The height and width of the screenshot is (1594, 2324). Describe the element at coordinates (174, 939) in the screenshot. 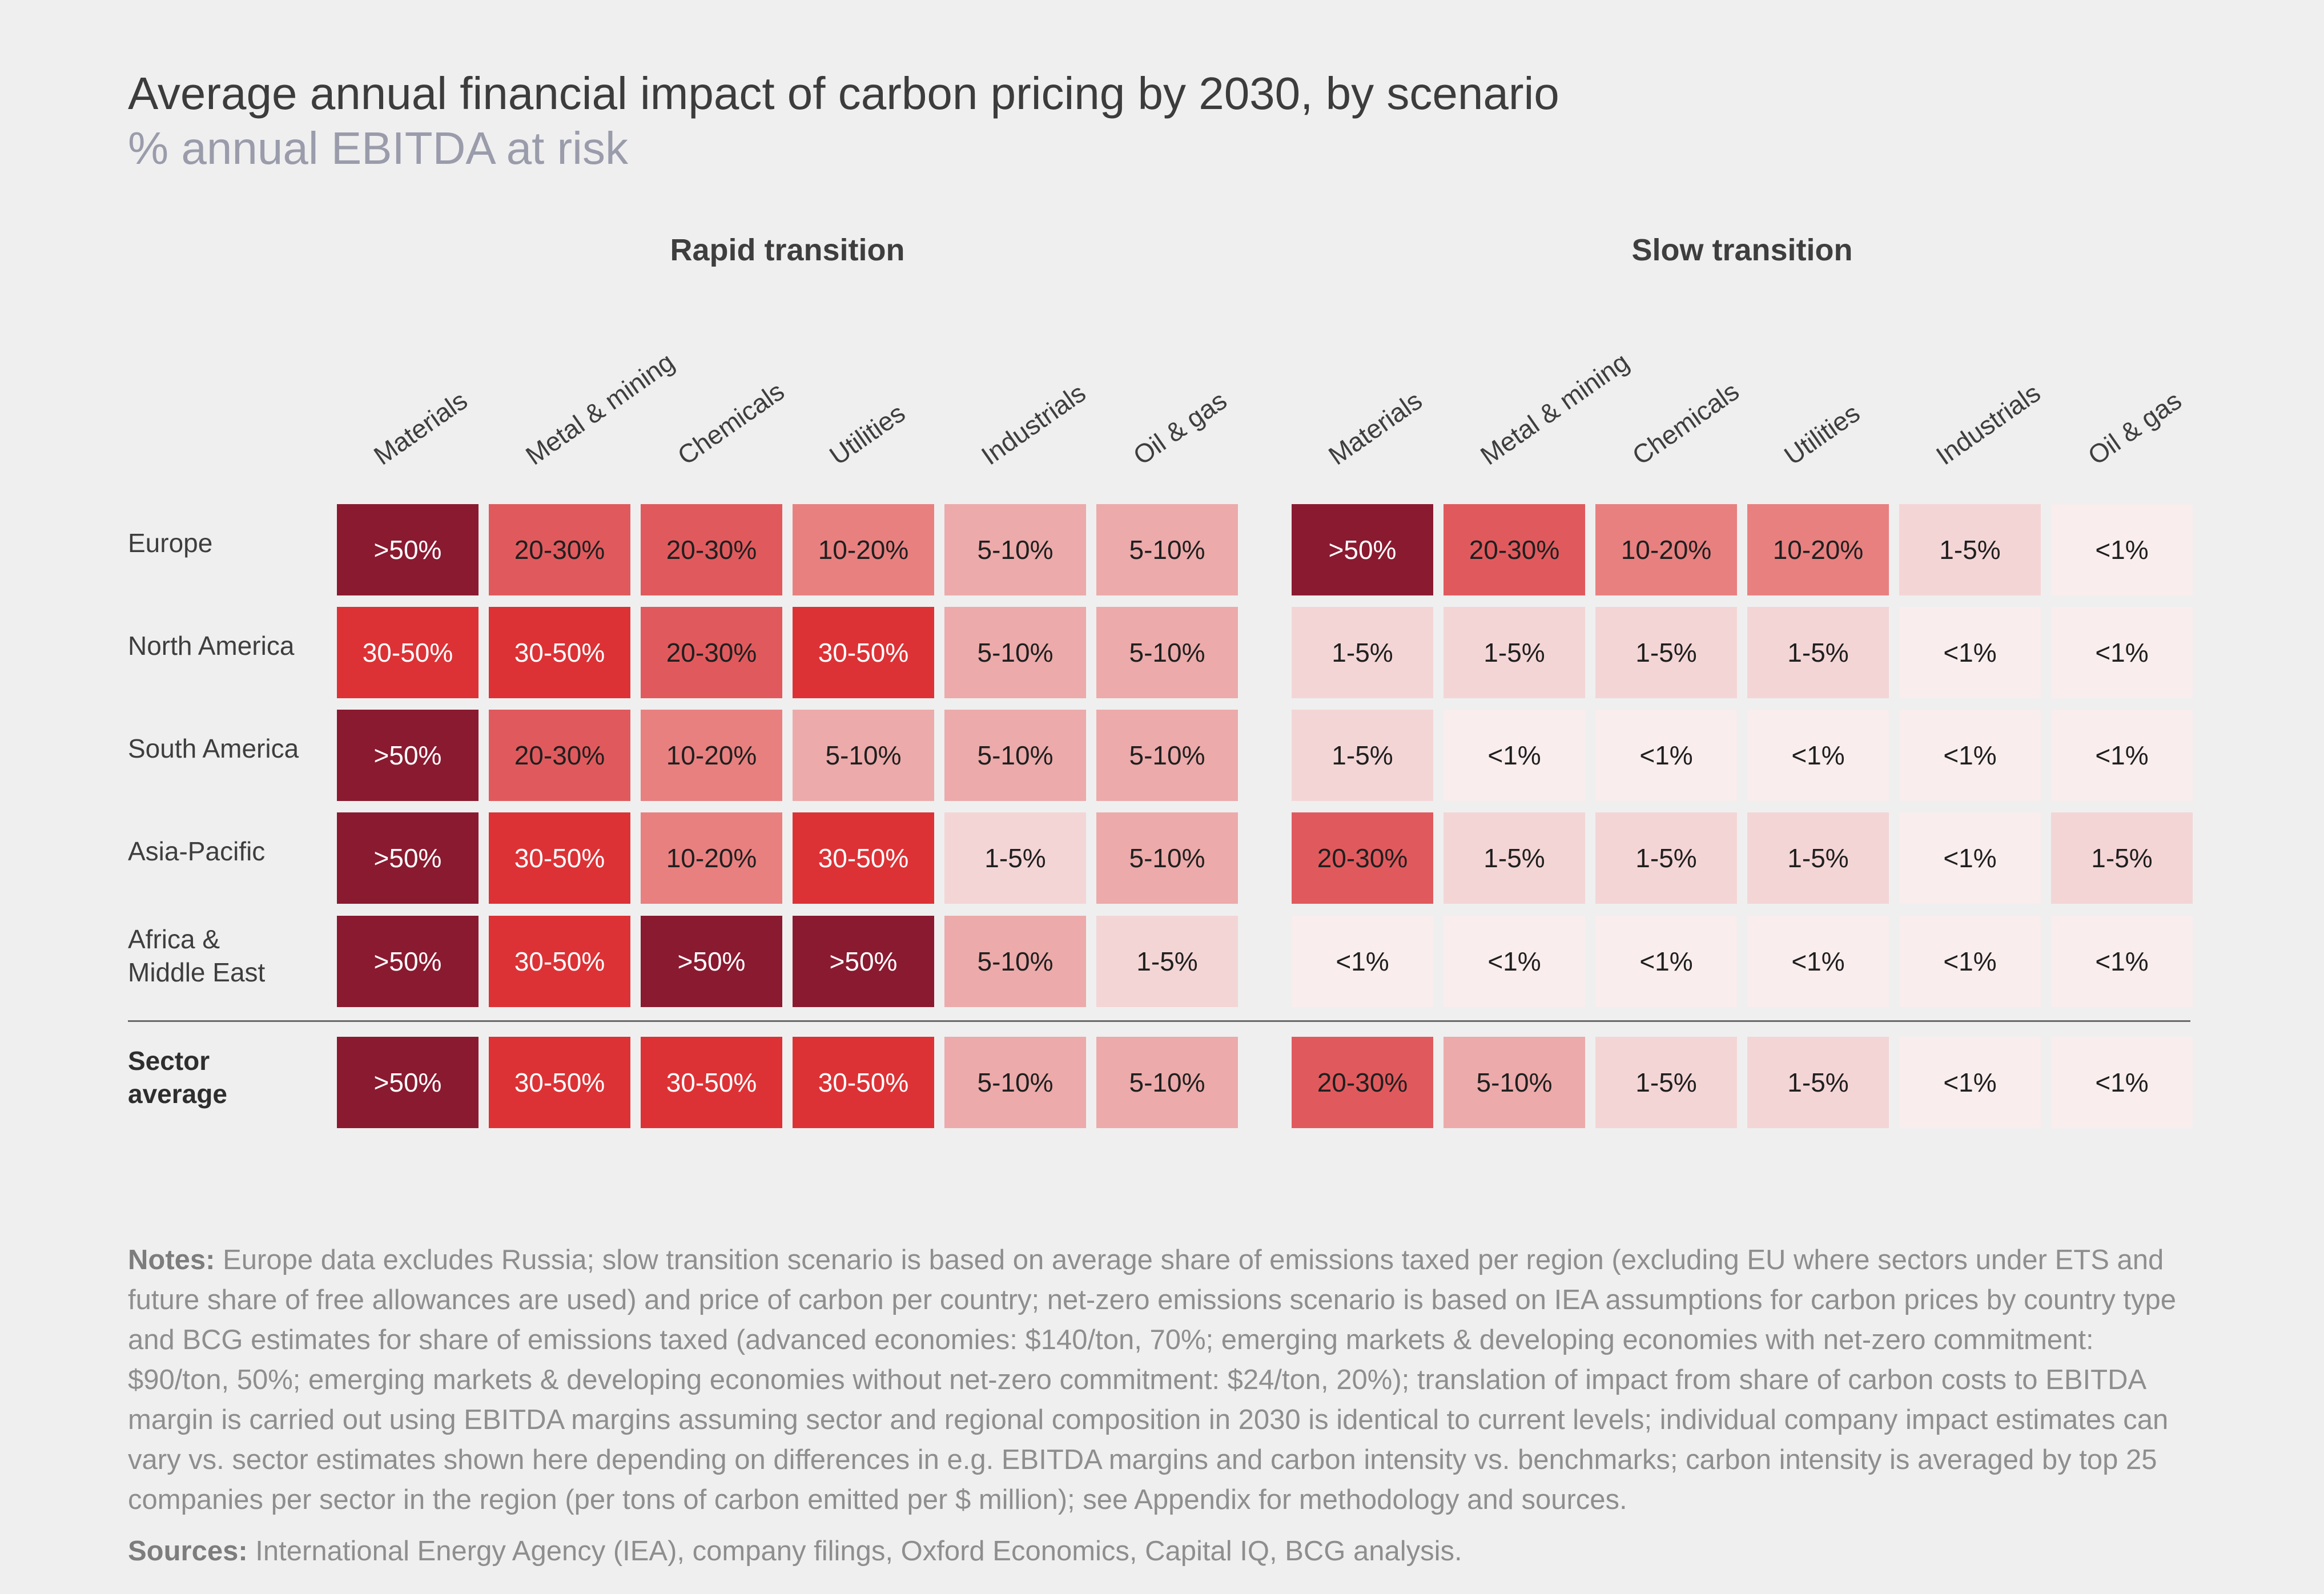

I see `row-label-line: Africa &` at that location.